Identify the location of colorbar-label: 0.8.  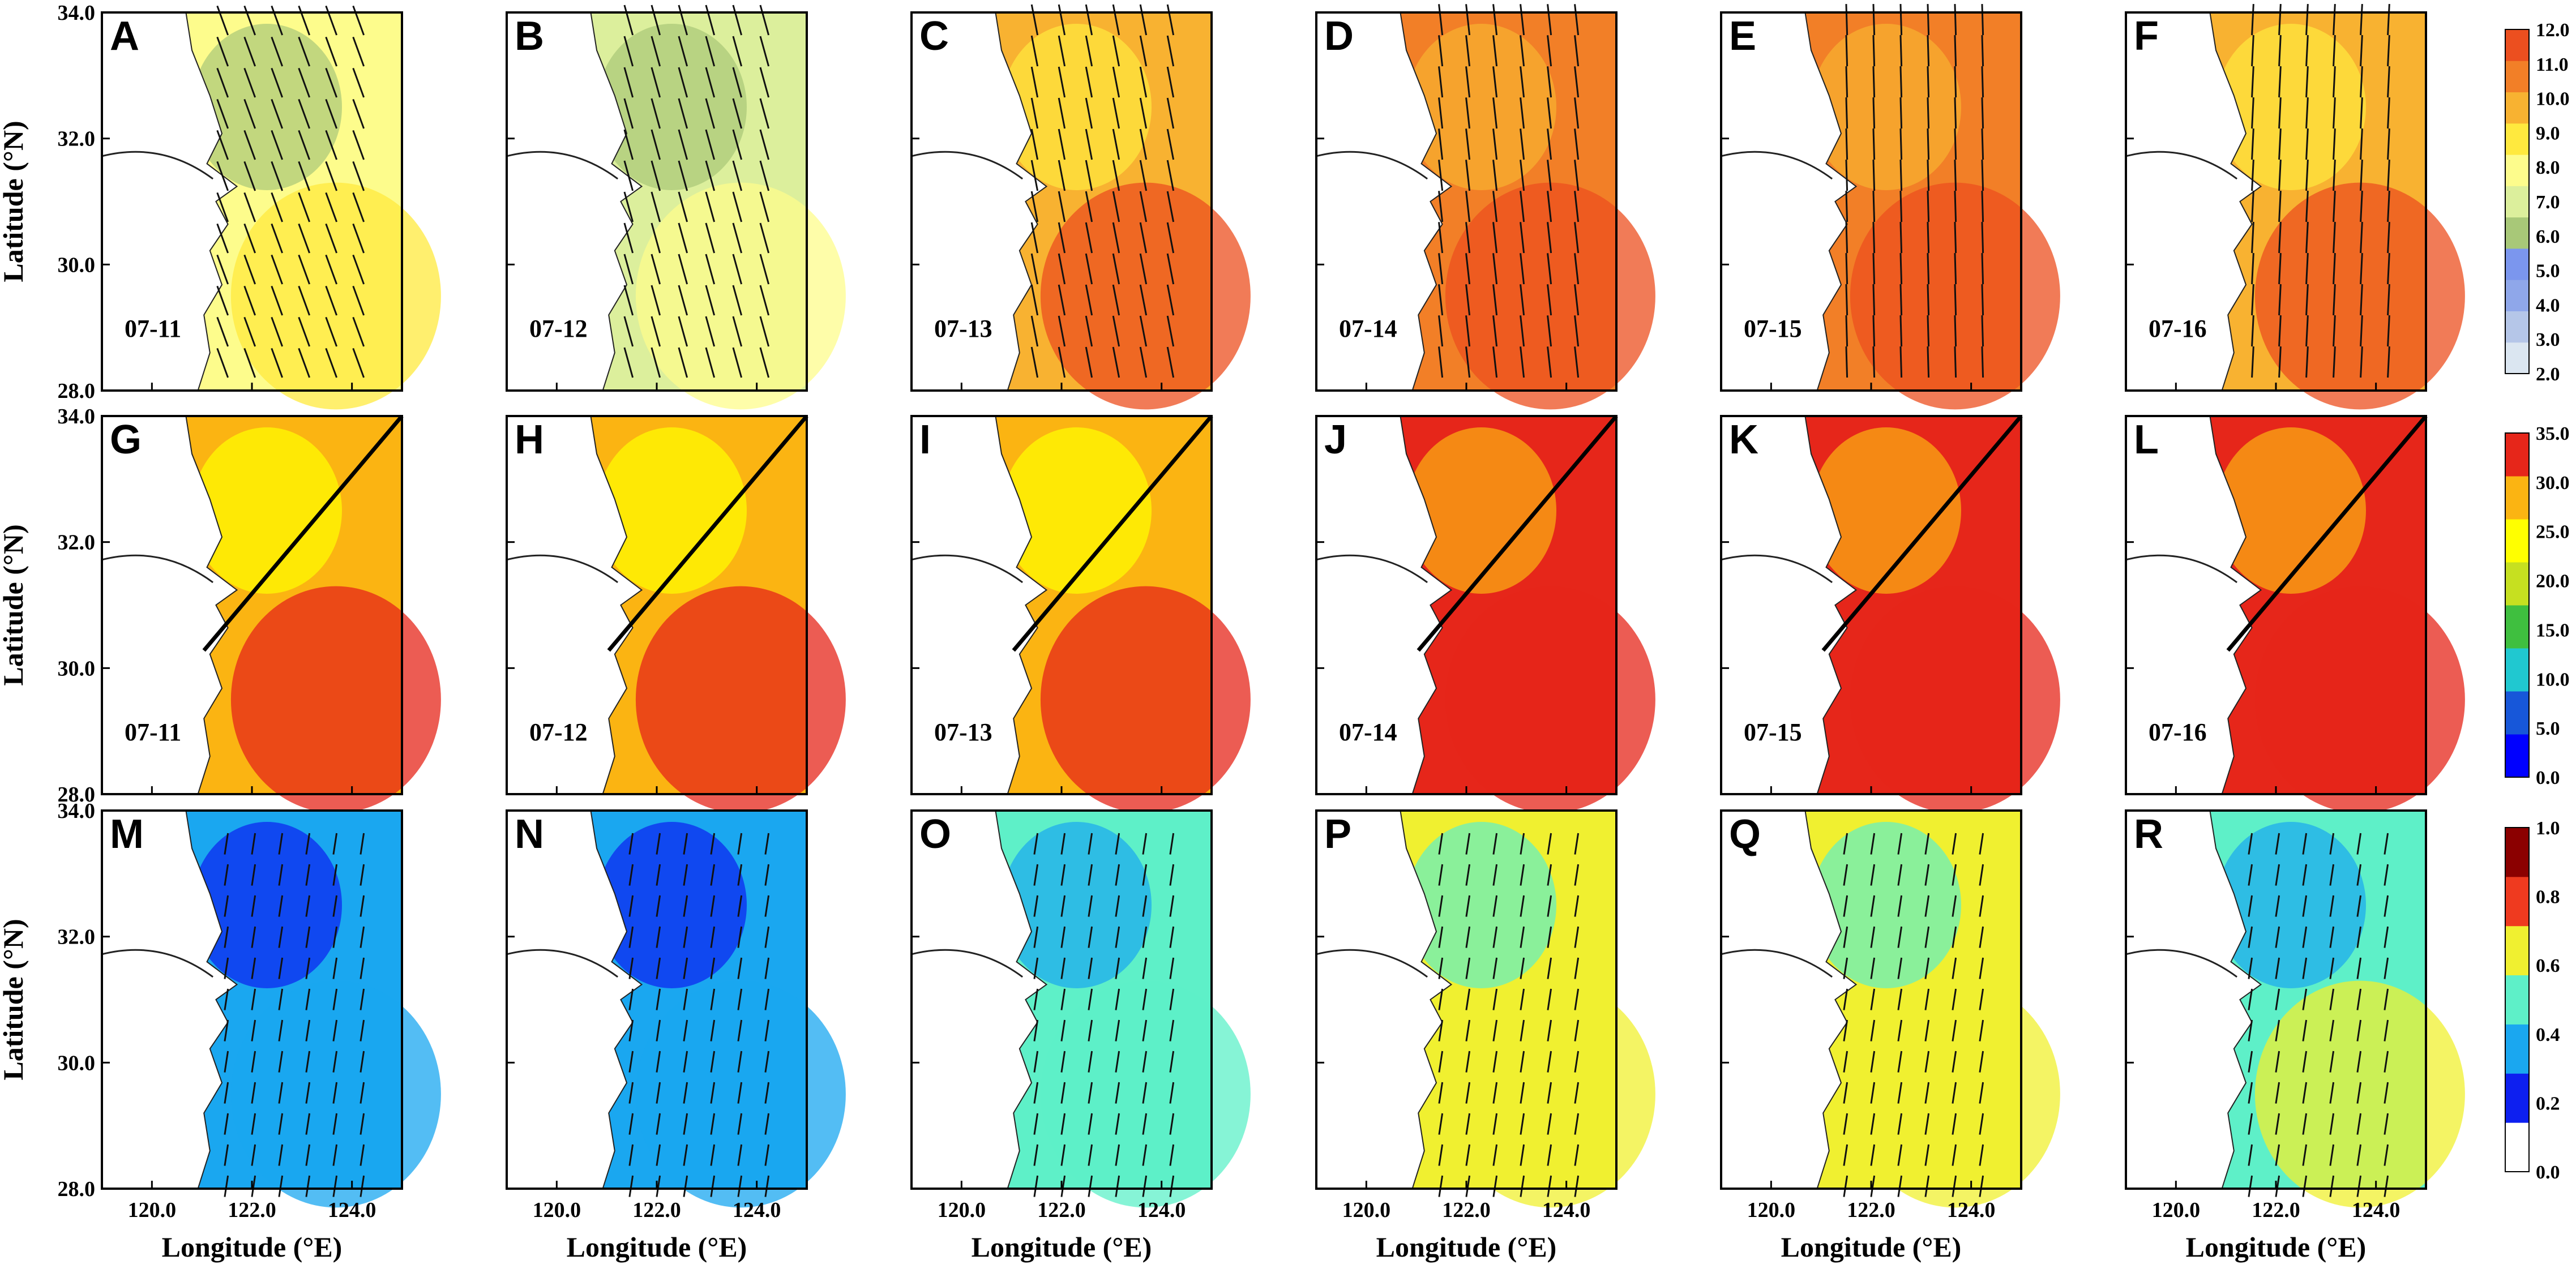
(2548, 897).